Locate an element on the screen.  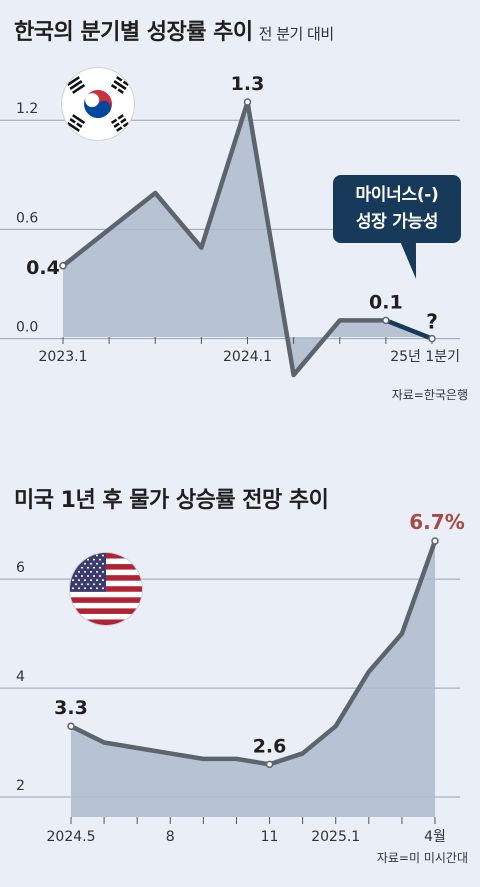
x-tick-label: 2023.1 is located at coordinates (63, 357).